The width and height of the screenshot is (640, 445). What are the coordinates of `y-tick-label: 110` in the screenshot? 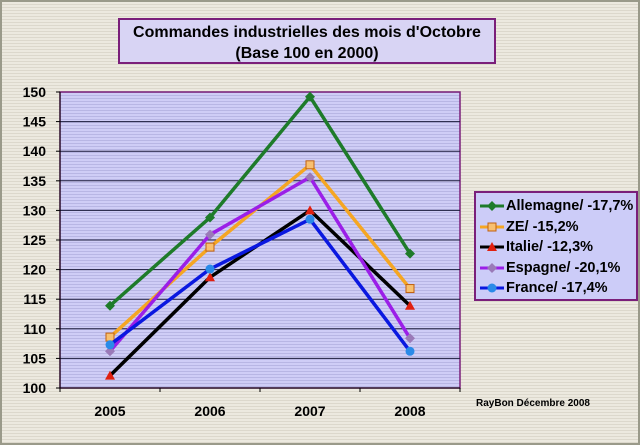 It's located at (34, 329).